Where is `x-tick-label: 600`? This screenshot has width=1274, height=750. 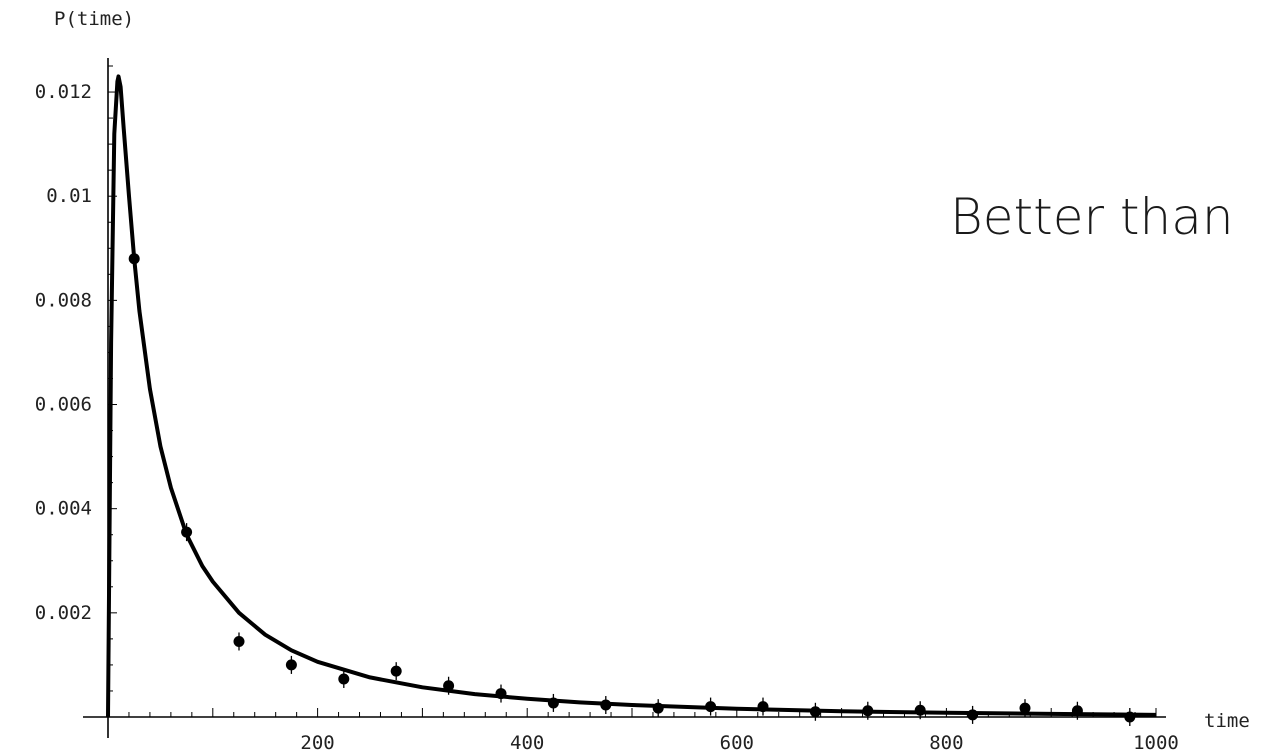 x-tick-label: 600 is located at coordinates (737, 741).